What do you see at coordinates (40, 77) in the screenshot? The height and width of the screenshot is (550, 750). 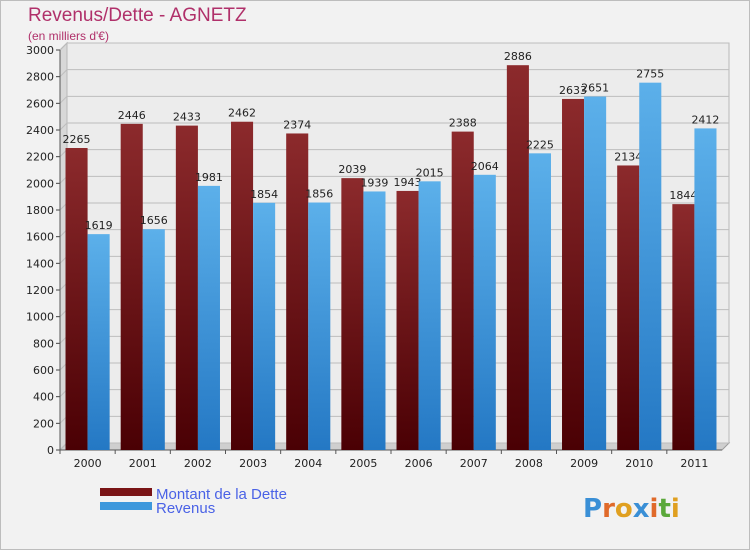 I see `y-tick-label: 2800` at bounding box center [40, 77].